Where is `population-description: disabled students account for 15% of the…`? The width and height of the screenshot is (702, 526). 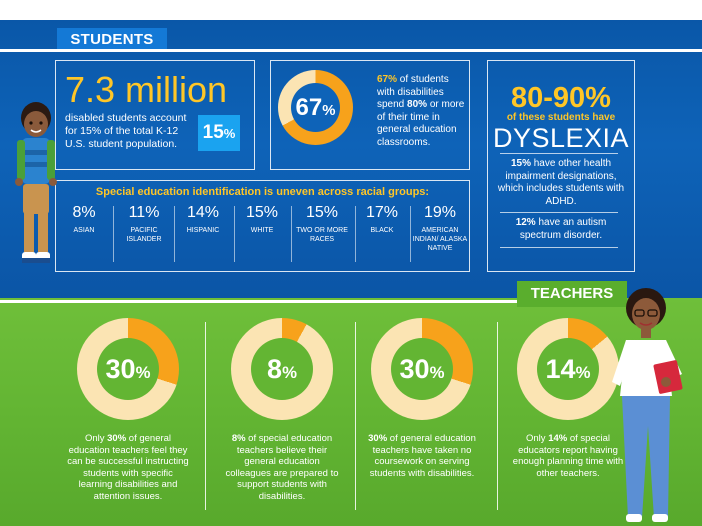
population-description: disabled students account for 15% of the… is located at coordinates (126, 131).